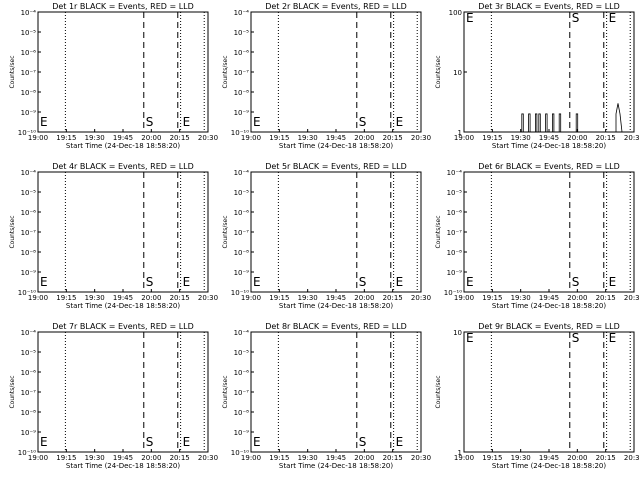 This screenshot has width=640, height=480. What do you see at coordinates (336, 166) in the screenshot?
I see `panel-title: Det 5r BLACK = Events, RED = LLD` at bounding box center [336, 166].